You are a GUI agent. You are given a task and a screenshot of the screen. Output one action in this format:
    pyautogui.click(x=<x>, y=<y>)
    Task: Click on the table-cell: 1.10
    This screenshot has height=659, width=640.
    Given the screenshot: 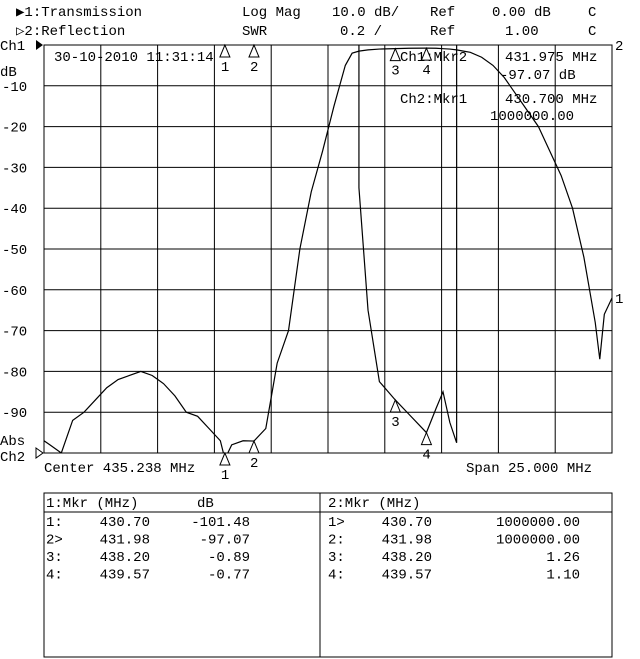 What is the action you would take?
    pyautogui.click(x=563, y=576)
    